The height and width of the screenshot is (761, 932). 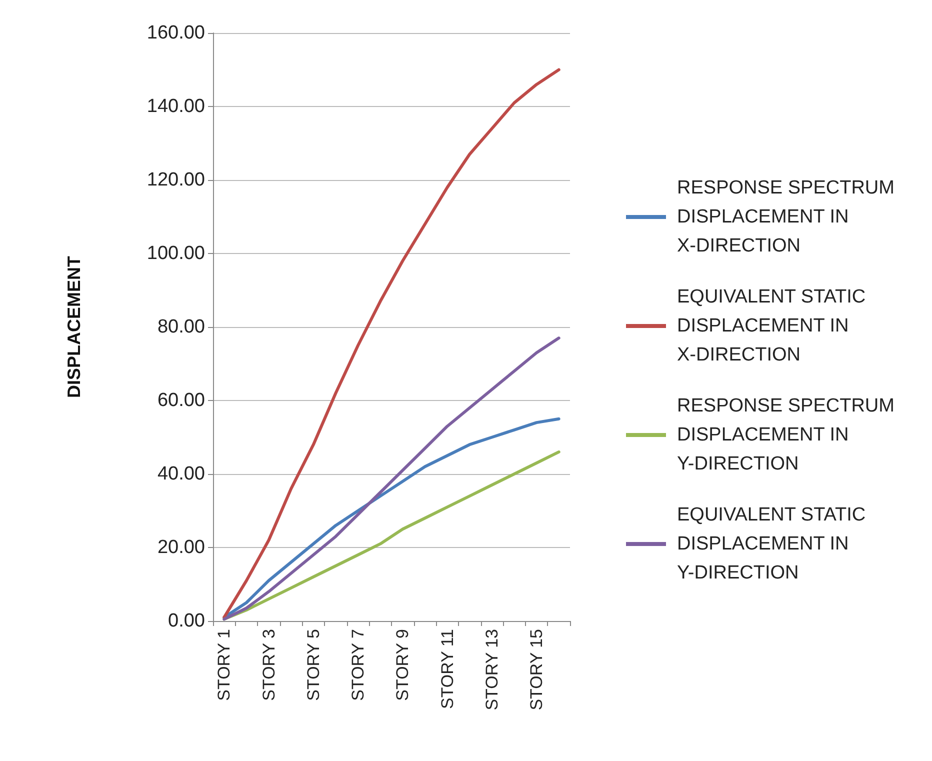 I want to click on legend-label: EQUIVALENT STATIC DISPLACEMENT IN X-DIRECTION, so click(x=774, y=326).